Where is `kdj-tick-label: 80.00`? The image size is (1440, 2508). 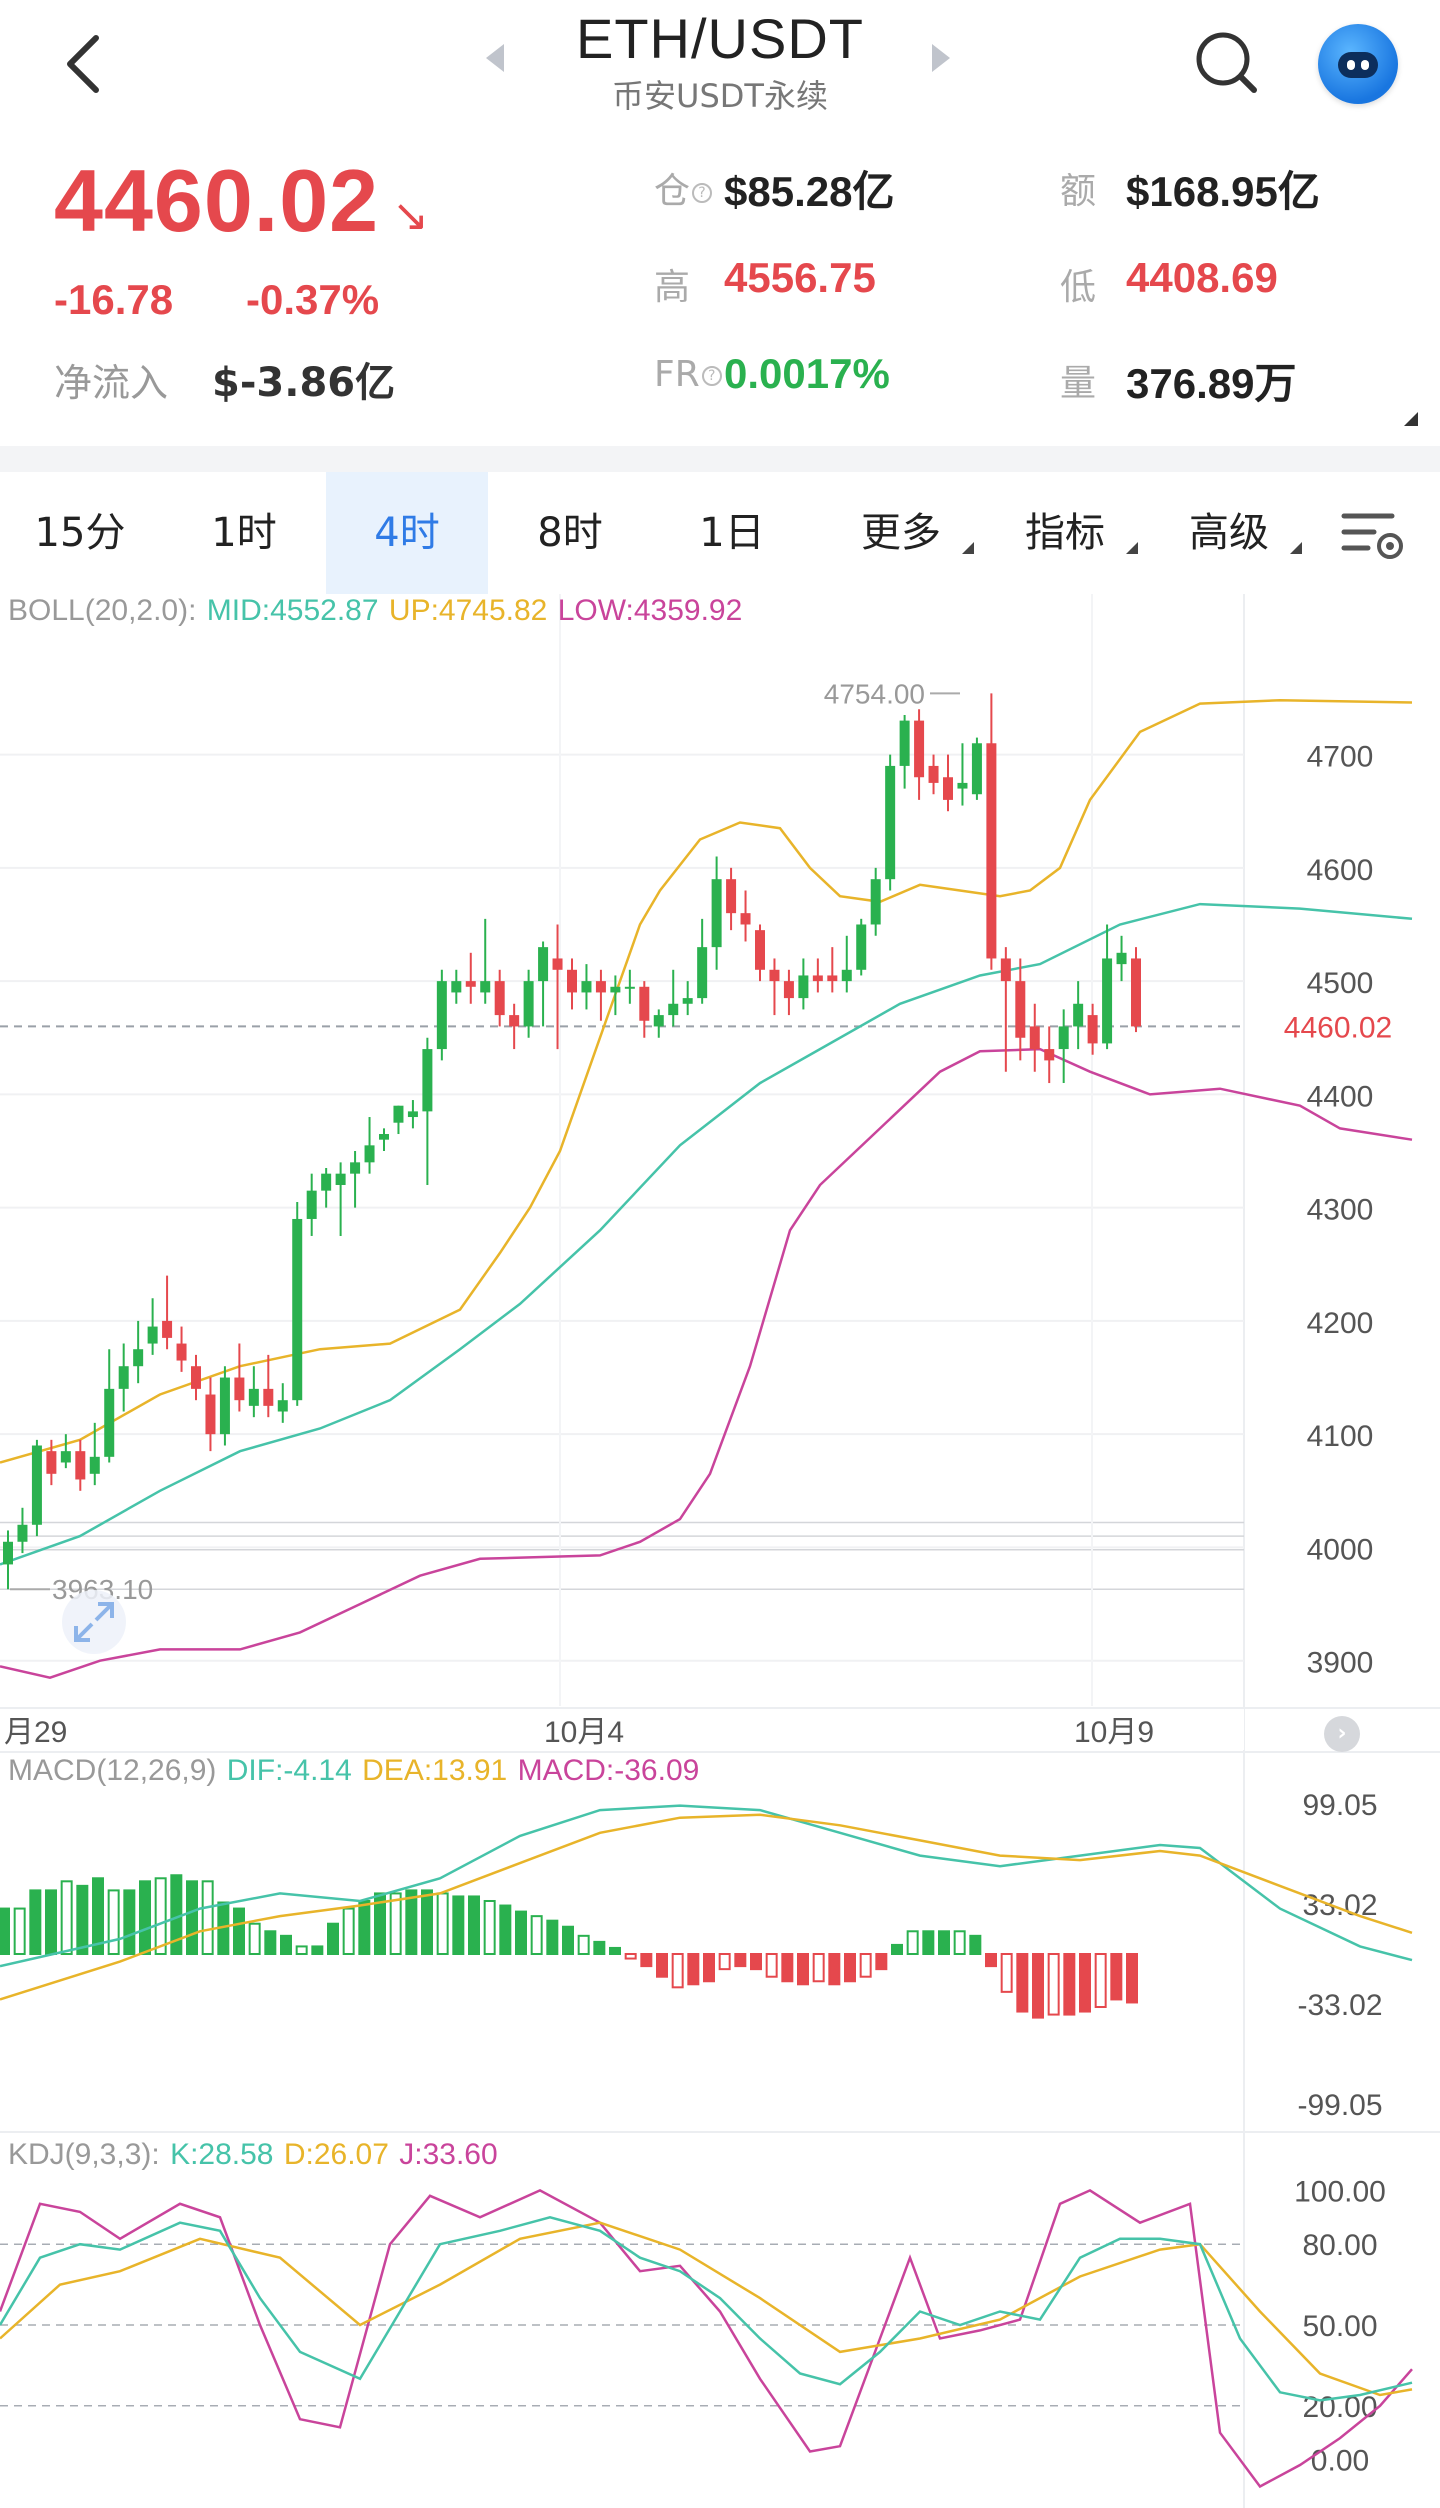 kdj-tick-label: 80.00 is located at coordinates (1339, 2245).